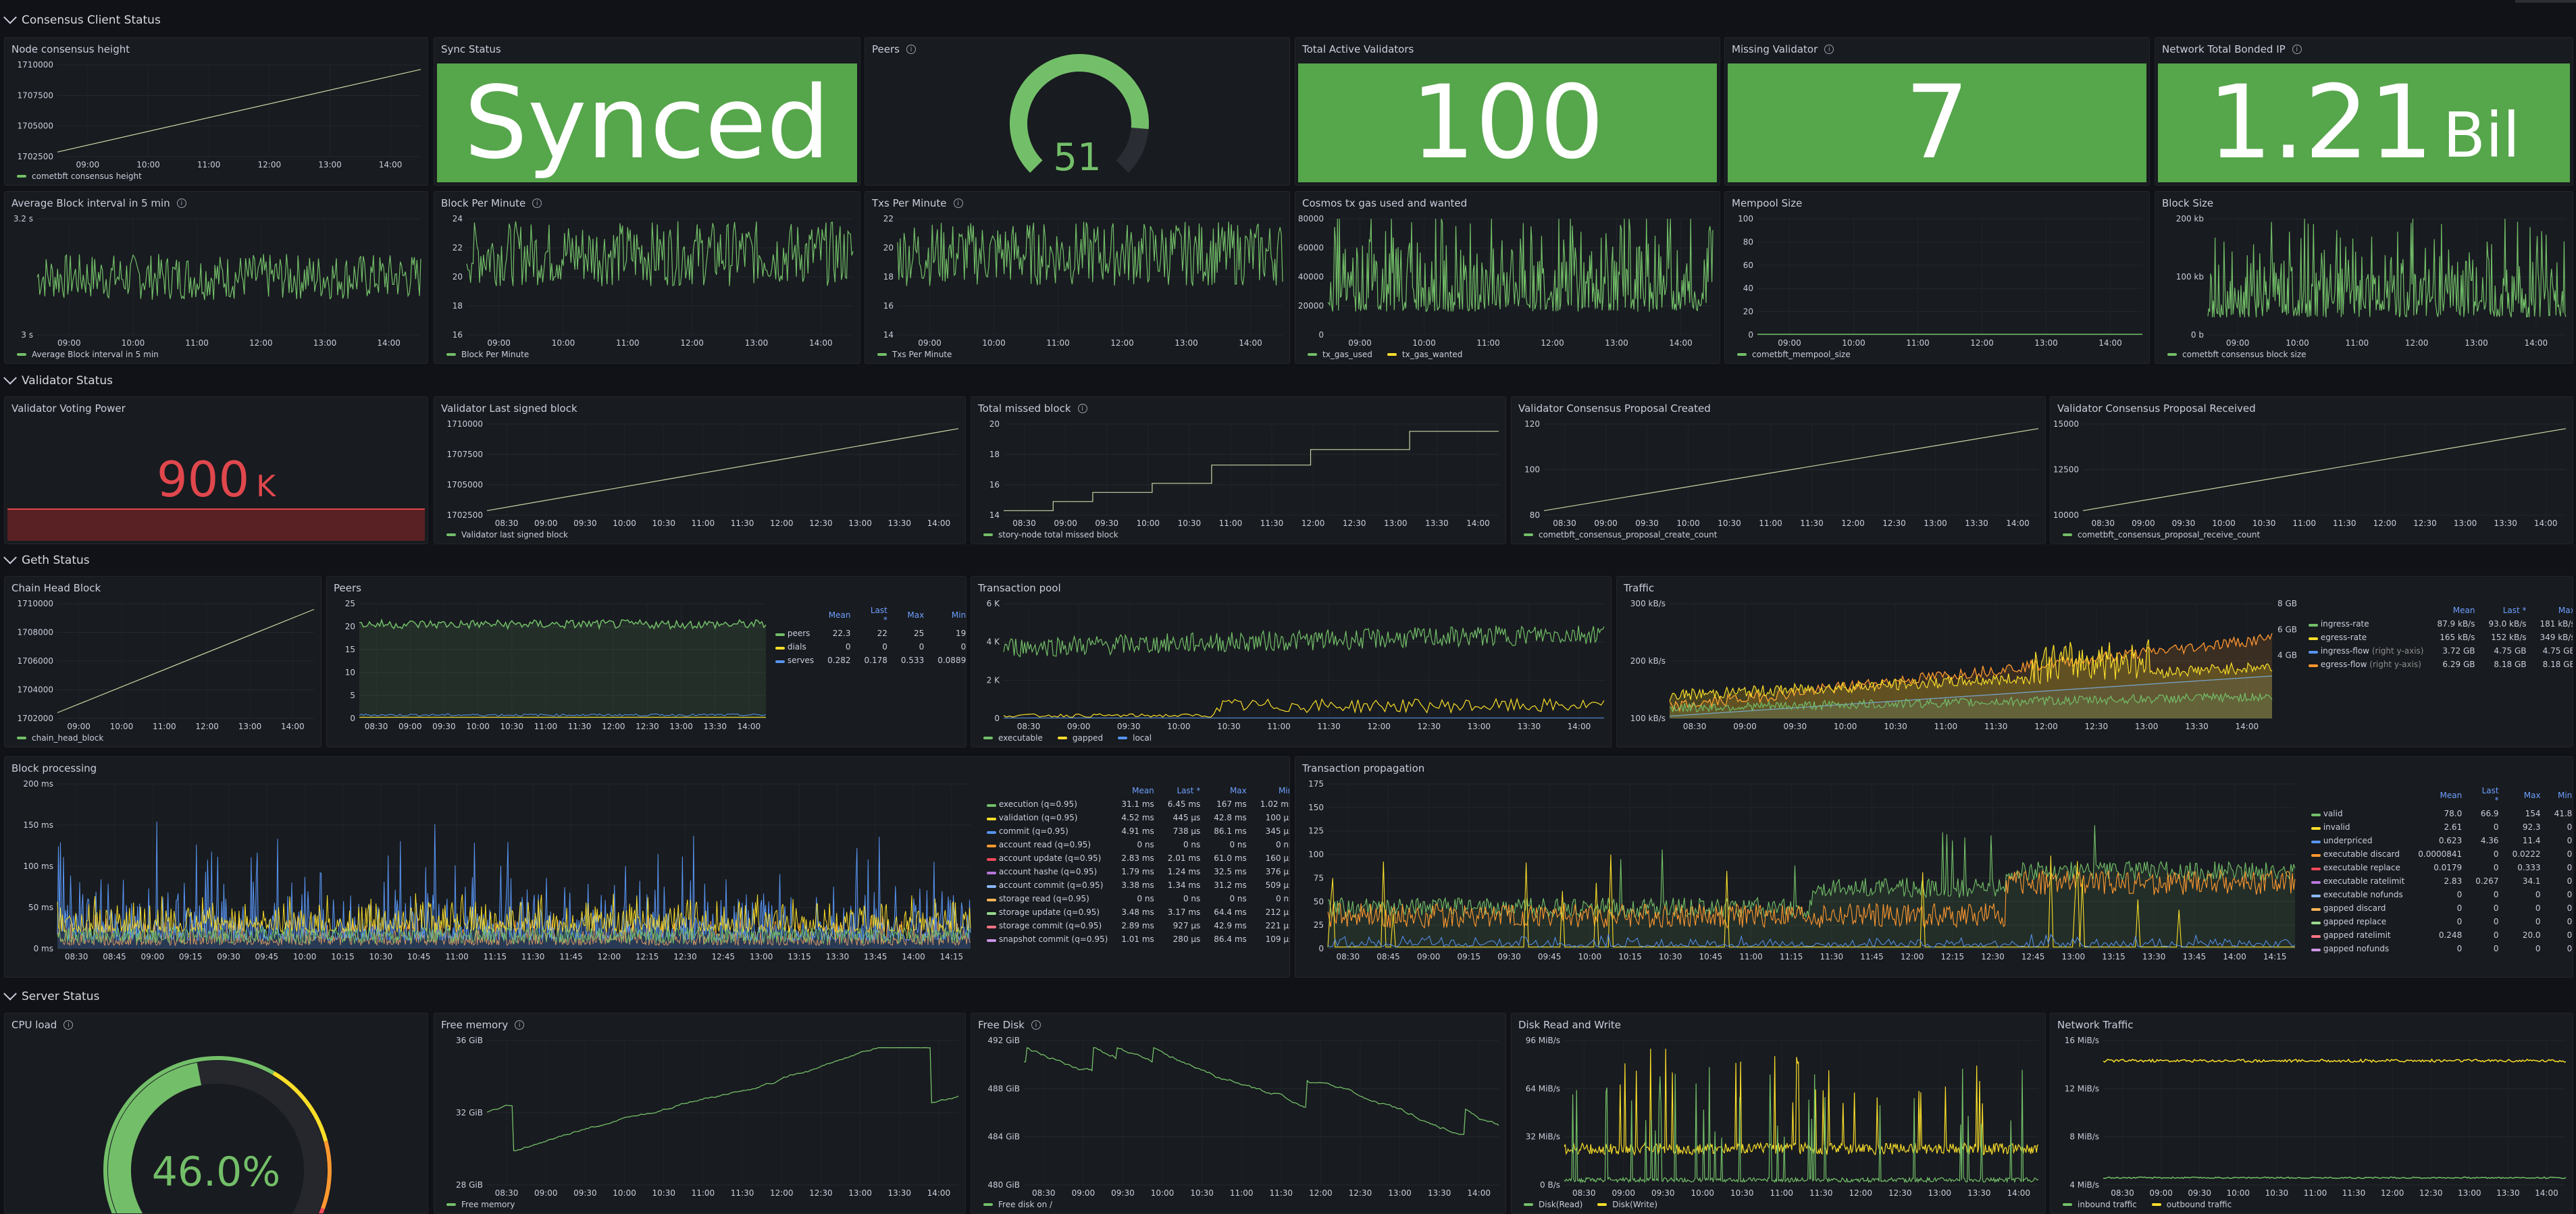 This screenshot has height=1214, width=2576. What do you see at coordinates (68, 738) in the screenshot?
I see `legend-label: chain_head_block` at bounding box center [68, 738].